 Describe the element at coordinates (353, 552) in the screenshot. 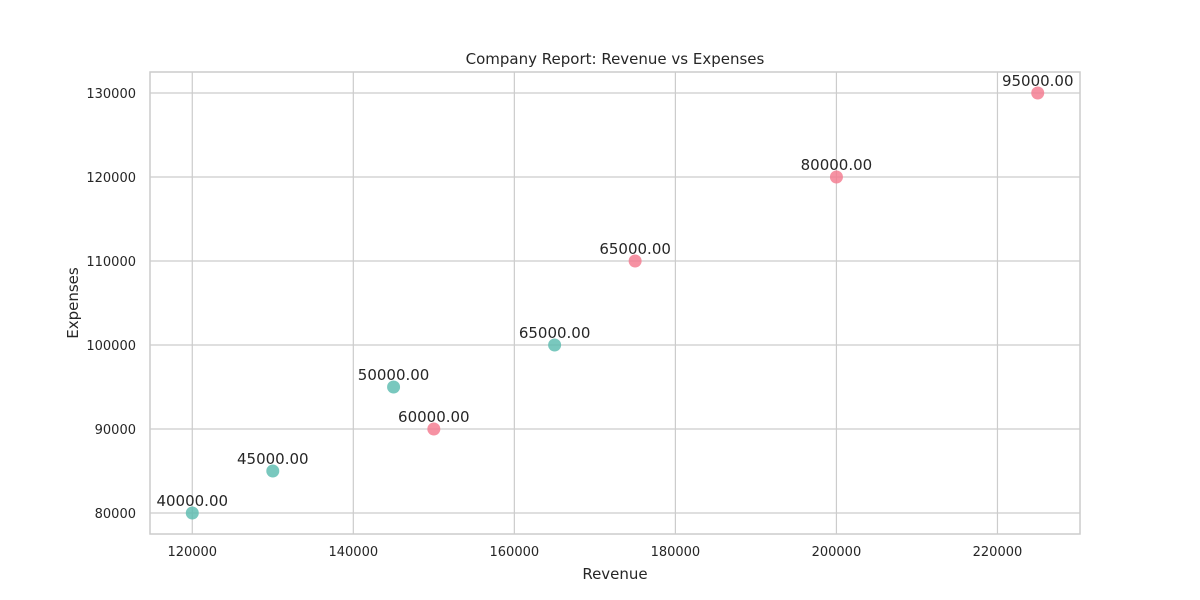

I see `x-tick-label: 140000` at that location.